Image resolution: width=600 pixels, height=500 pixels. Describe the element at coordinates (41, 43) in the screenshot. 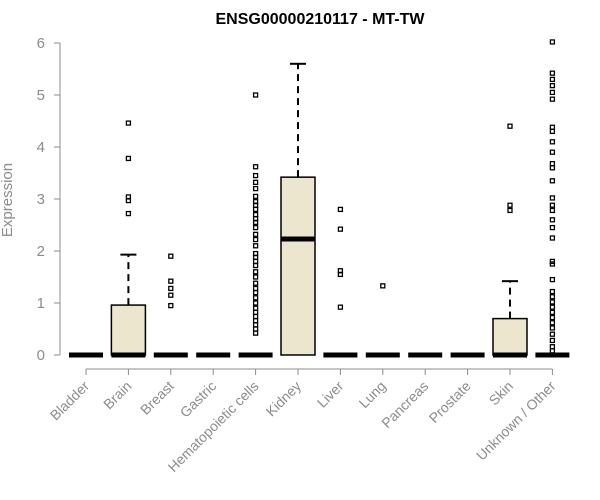

I see `y-tick-label: 6` at that location.